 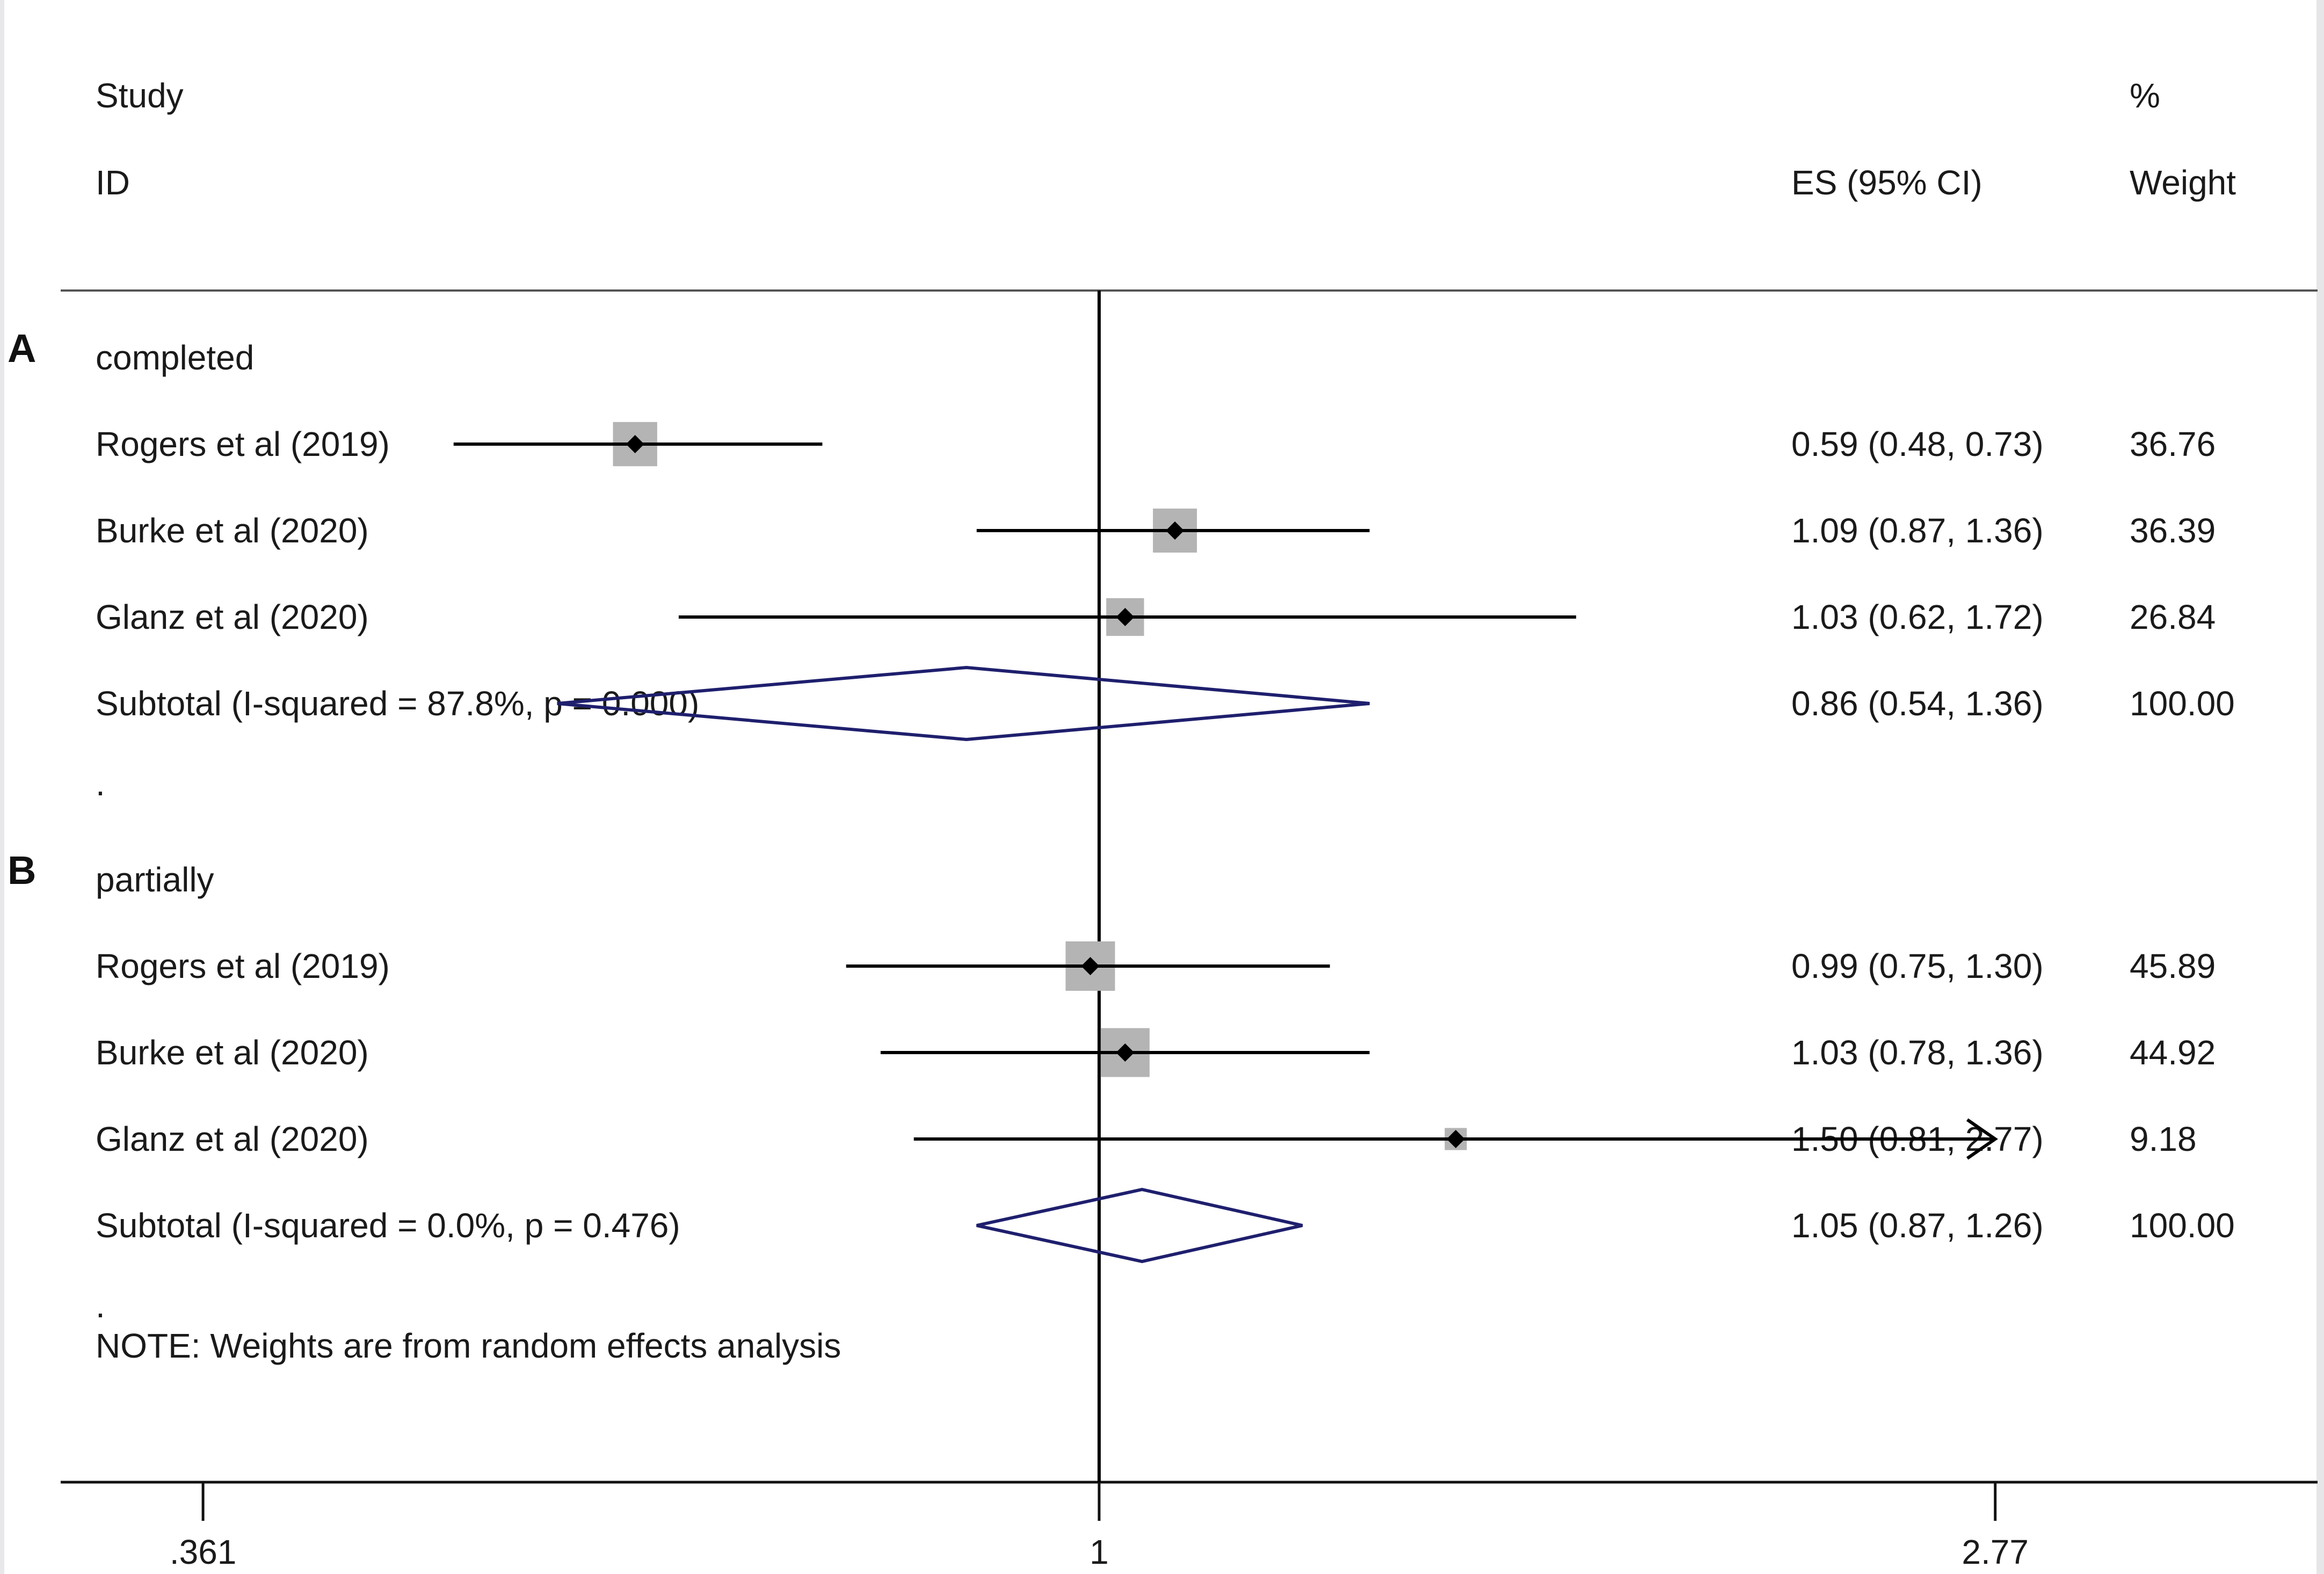 What do you see at coordinates (22, 348) in the screenshot?
I see `panel-label: A` at bounding box center [22, 348].